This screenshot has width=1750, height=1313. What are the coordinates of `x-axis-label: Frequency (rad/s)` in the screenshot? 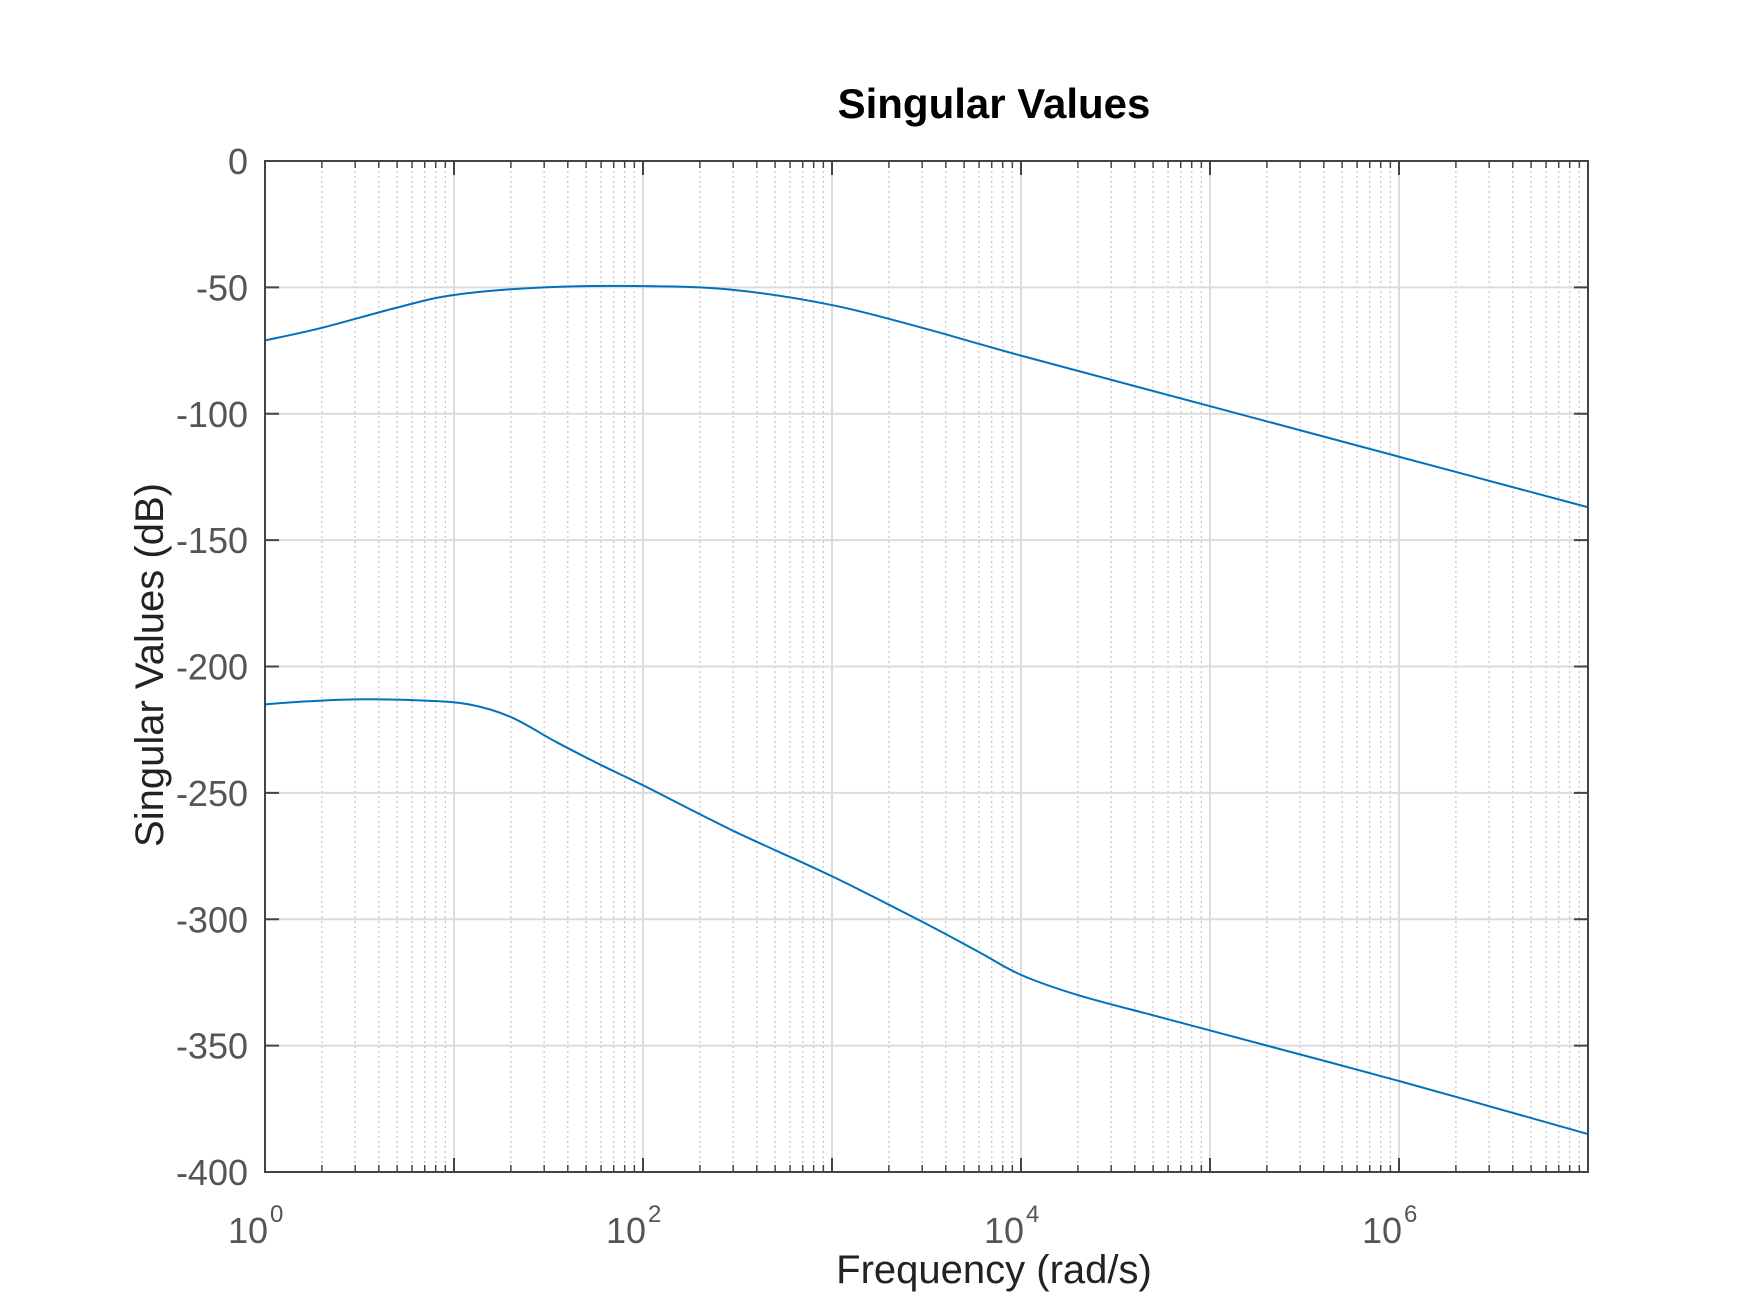 It's located at (994, 1270).